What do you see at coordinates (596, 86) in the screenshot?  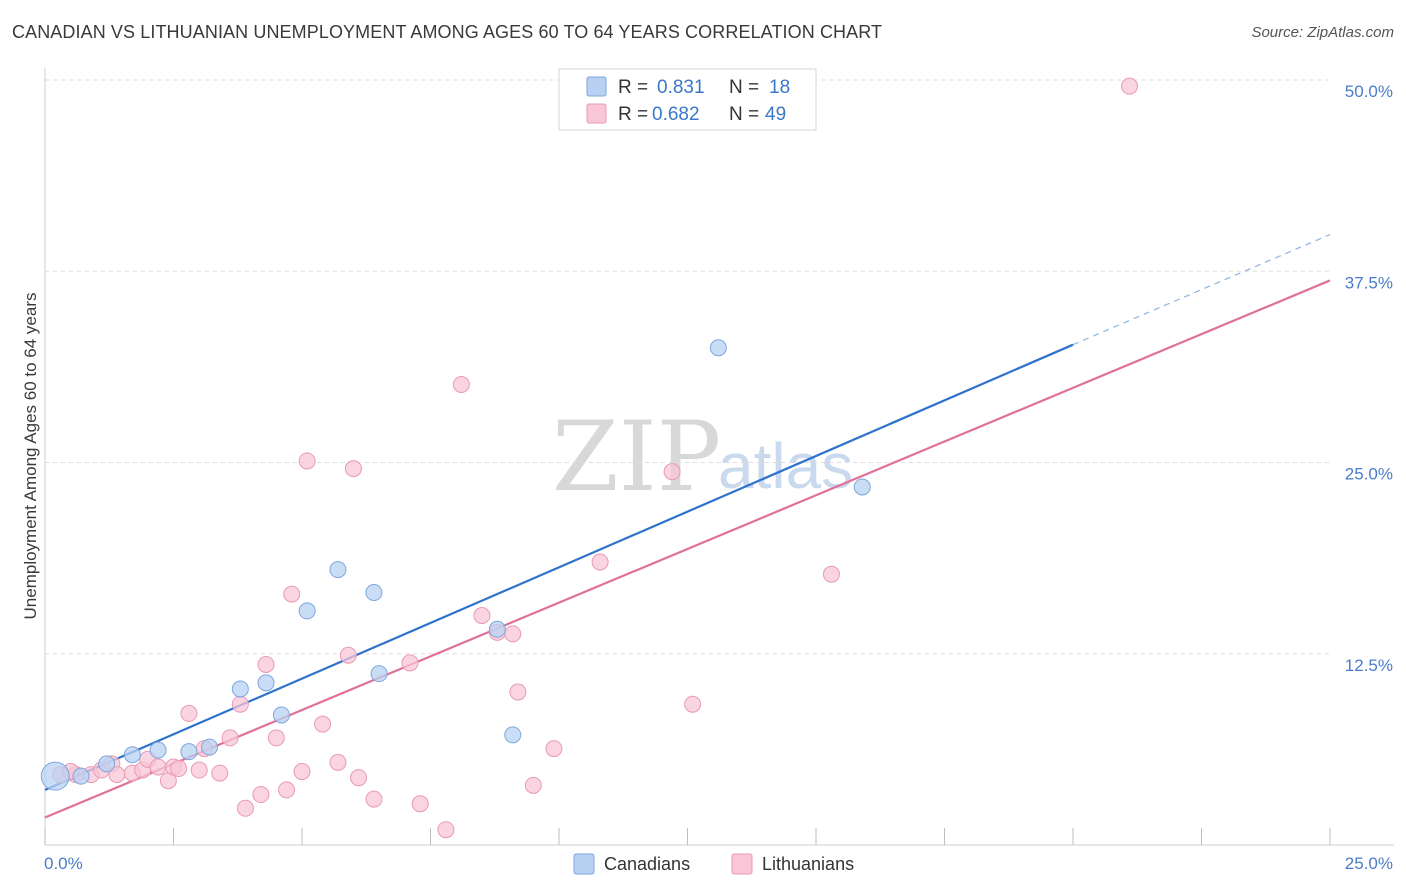 I see `legend-swatch-canadians` at bounding box center [596, 86].